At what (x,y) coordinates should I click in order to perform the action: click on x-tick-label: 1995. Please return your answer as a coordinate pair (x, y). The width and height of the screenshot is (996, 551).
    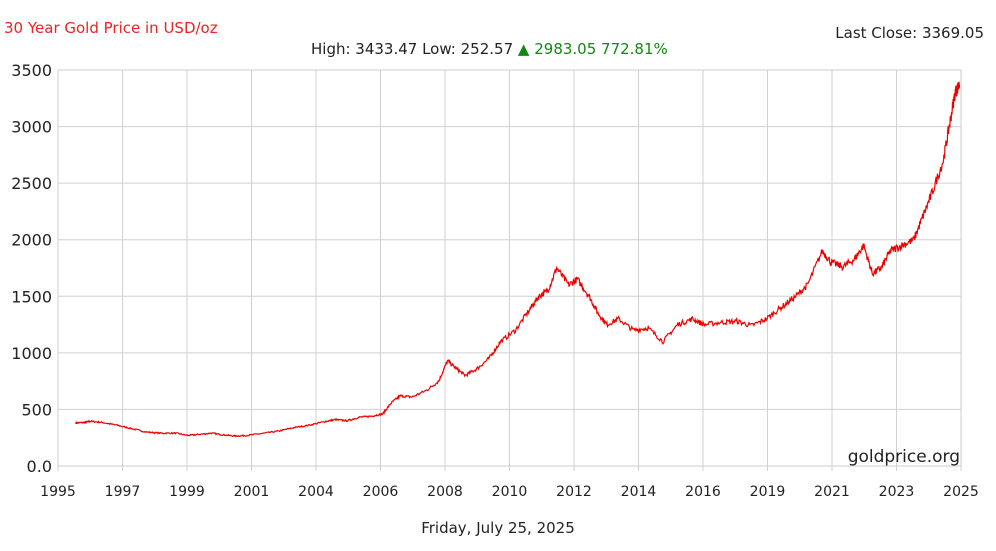
    Looking at the image, I should click on (58, 492).